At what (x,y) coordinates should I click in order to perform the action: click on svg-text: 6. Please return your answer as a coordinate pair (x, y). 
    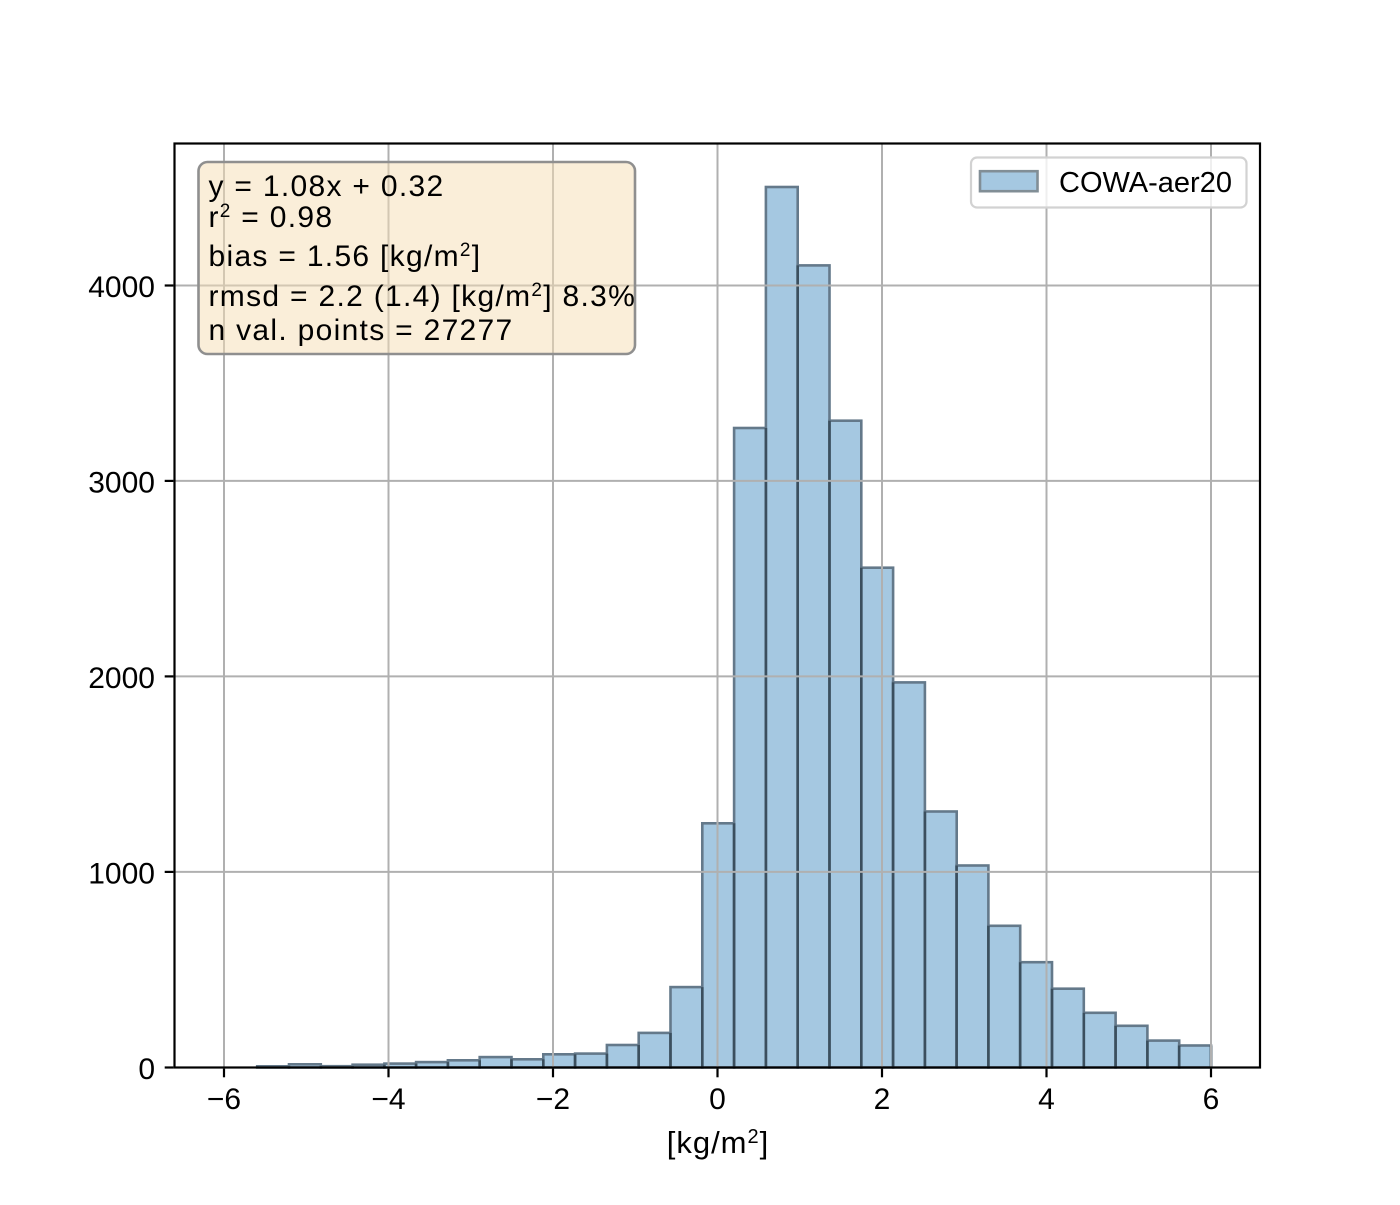
    Looking at the image, I should click on (1211, 1099).